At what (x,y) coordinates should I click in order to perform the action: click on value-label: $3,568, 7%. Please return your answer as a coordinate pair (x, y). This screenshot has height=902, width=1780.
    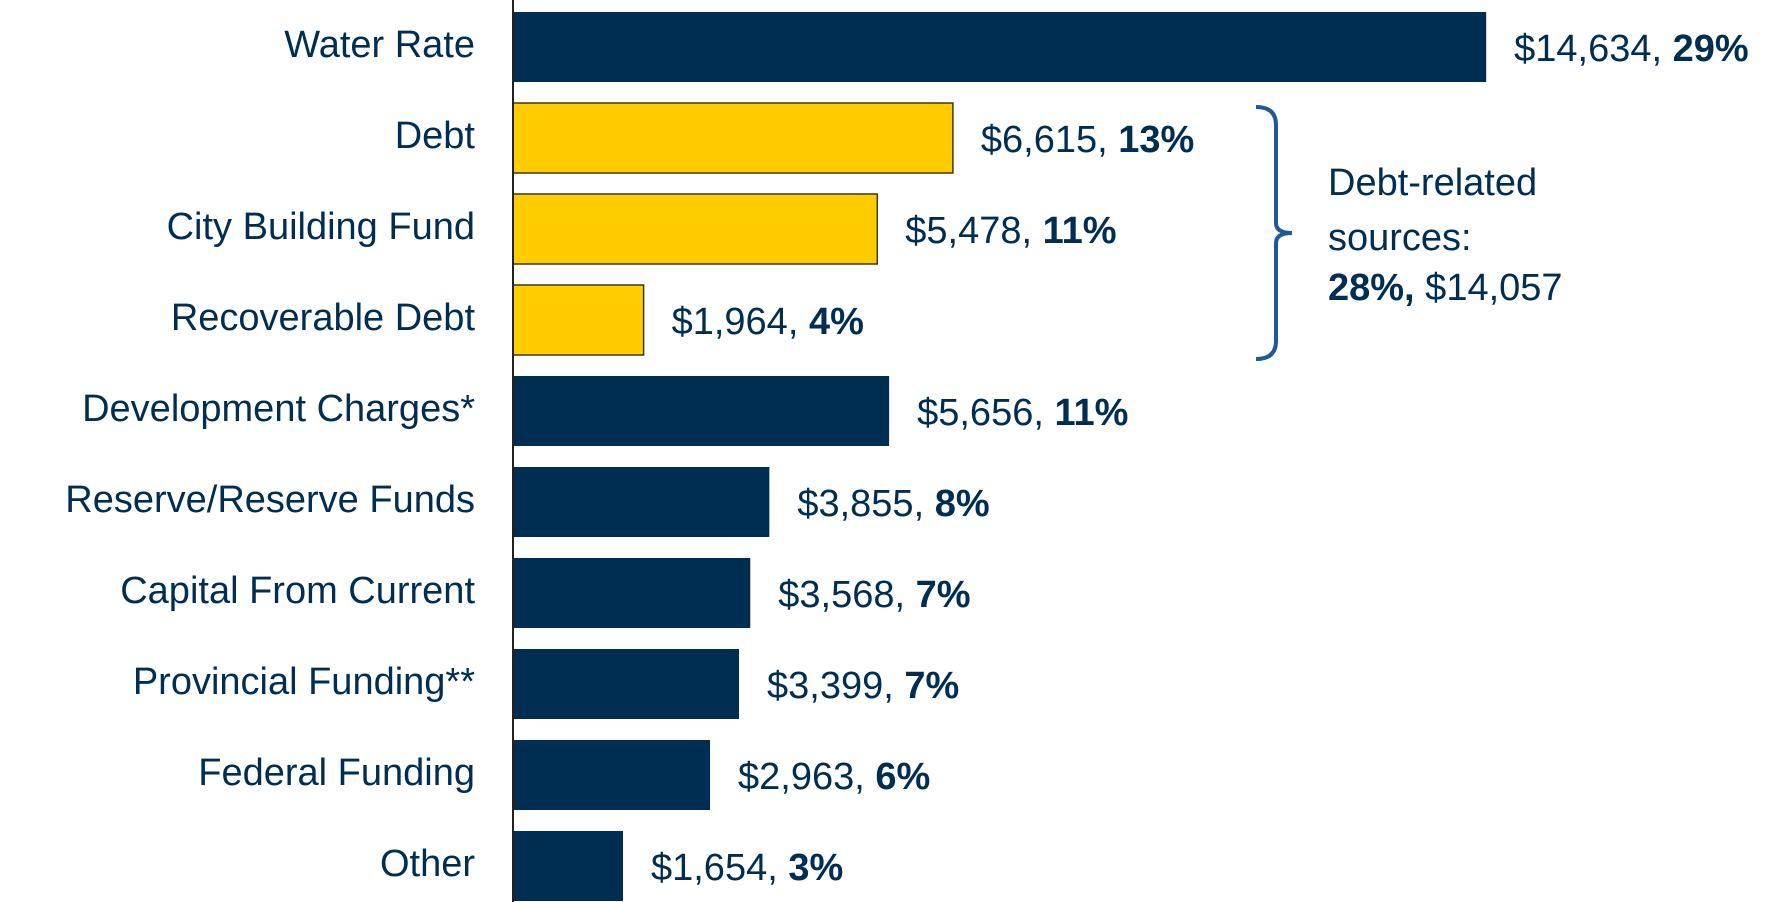
    Looking at the image, I should click on (874, 595).